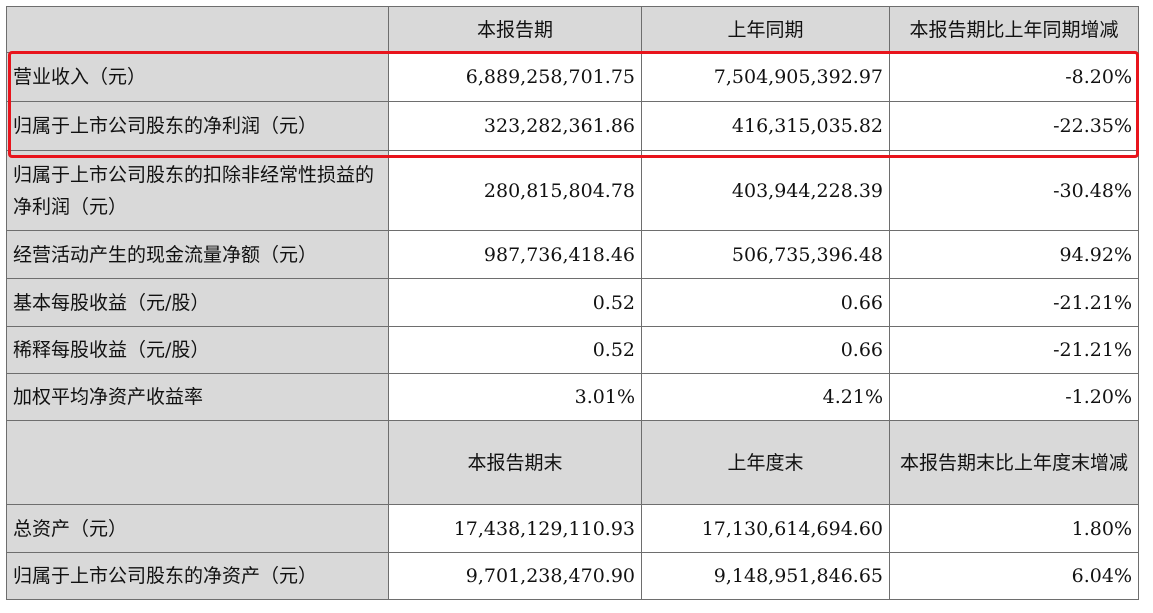 This screenshot has height=613, width=1153. I want to click on change-value: 94.92%, so click(1014, 254).